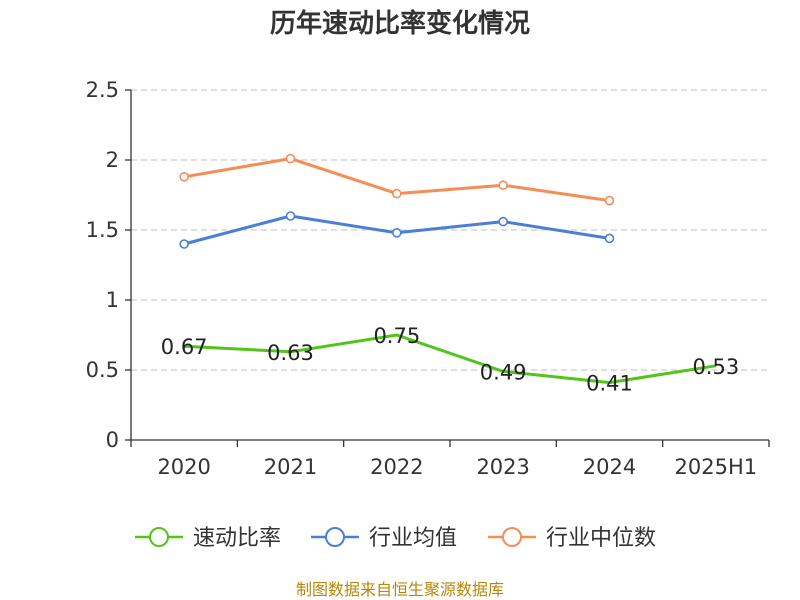  Describe the element at coordinates (609, 384) in the screenshot. I see `data-label: 0.41` at that location.